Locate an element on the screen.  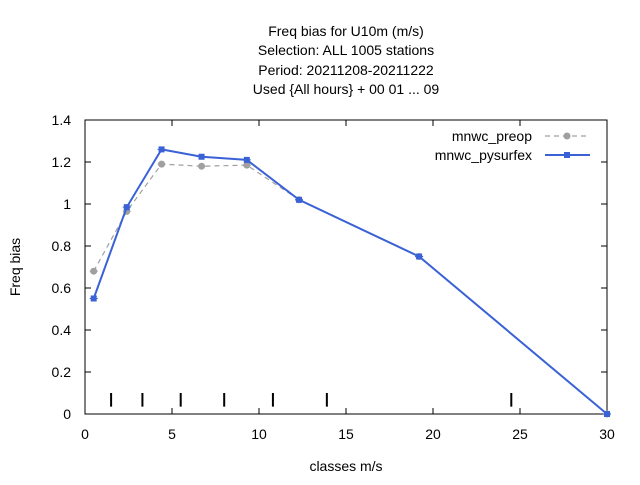
y-tick-label: 0.8 is located at coordinates (62, 246).